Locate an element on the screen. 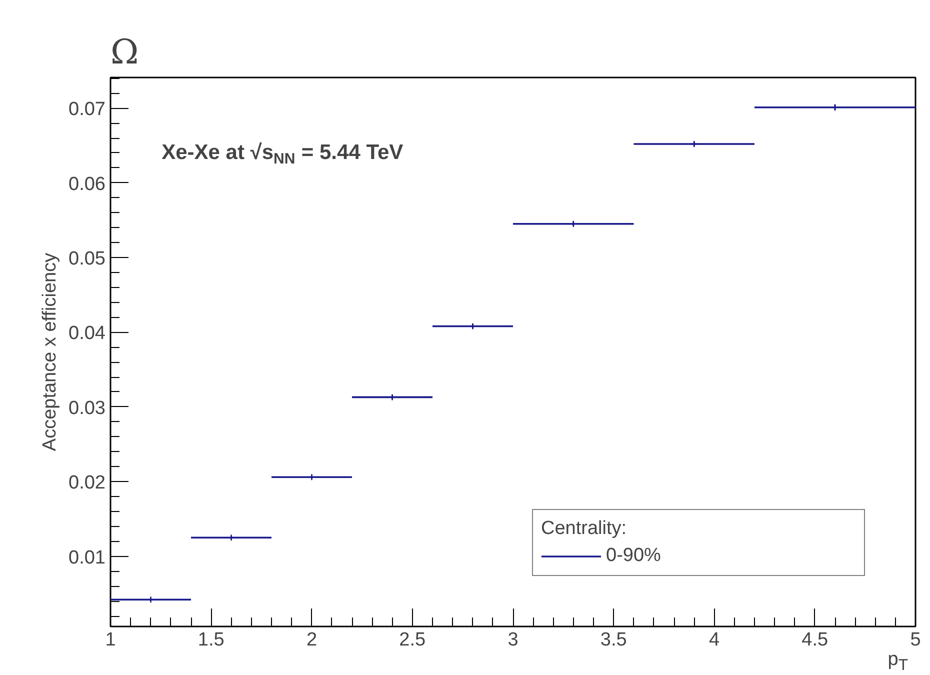 This screenshot has height=675, width=930. y-tick-label: 0.05 is located at coordinates (87, 259).